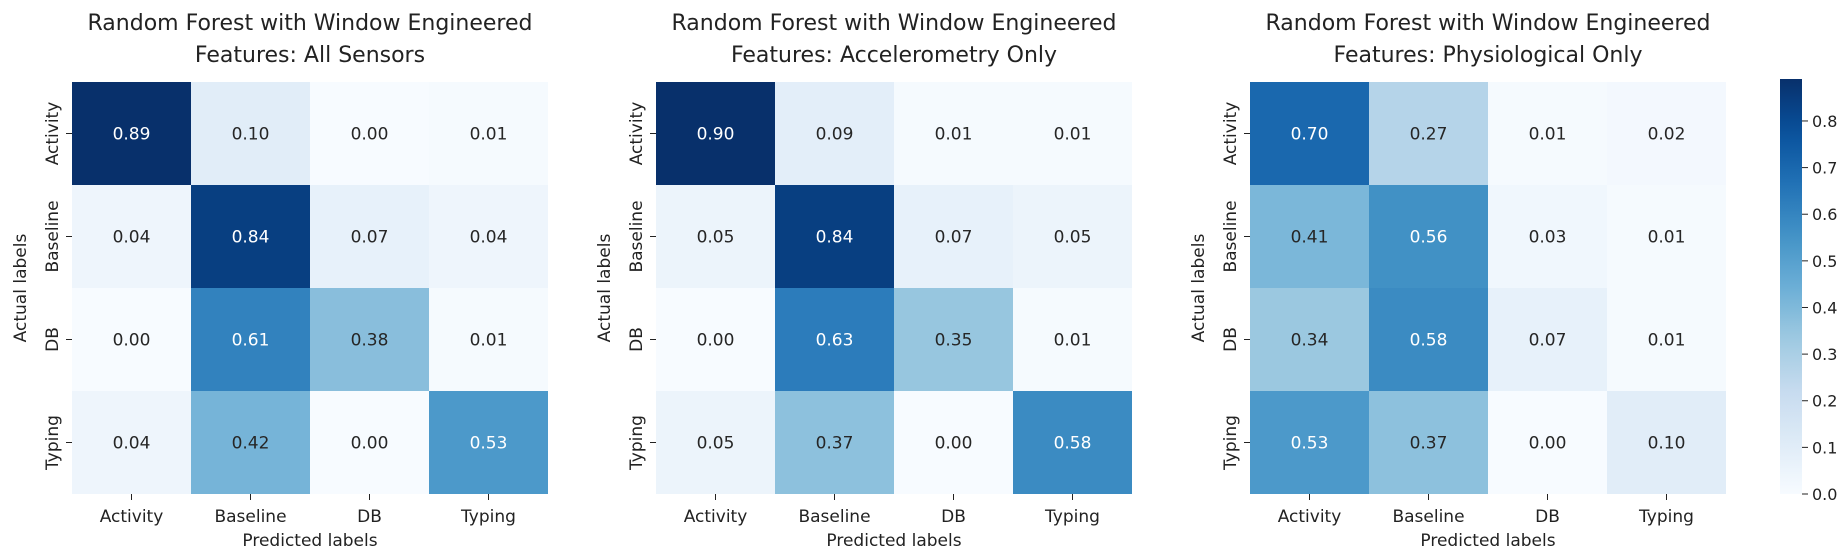 The image size is (1848, 560). What do you see at coordinates (1429, 135) in the screenshot?
I see `cell-value-label: 0.27` at bounding box center [1429, 135].